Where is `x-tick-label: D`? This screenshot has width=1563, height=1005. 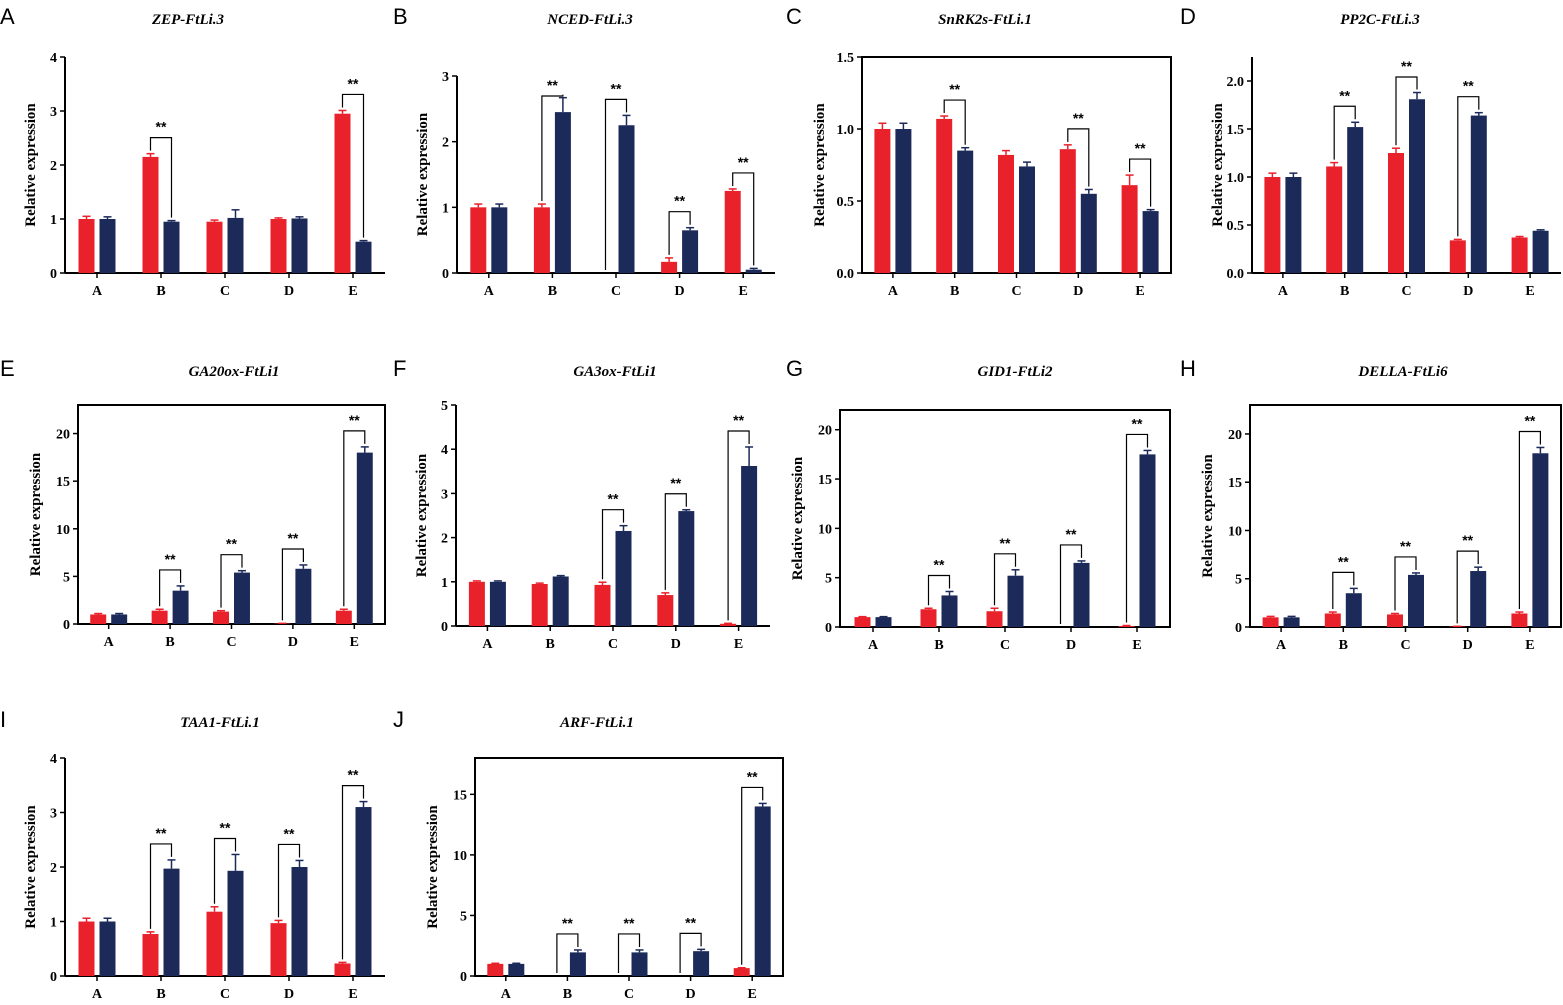
x-tick-label: D is located at coordinates (289, 994).